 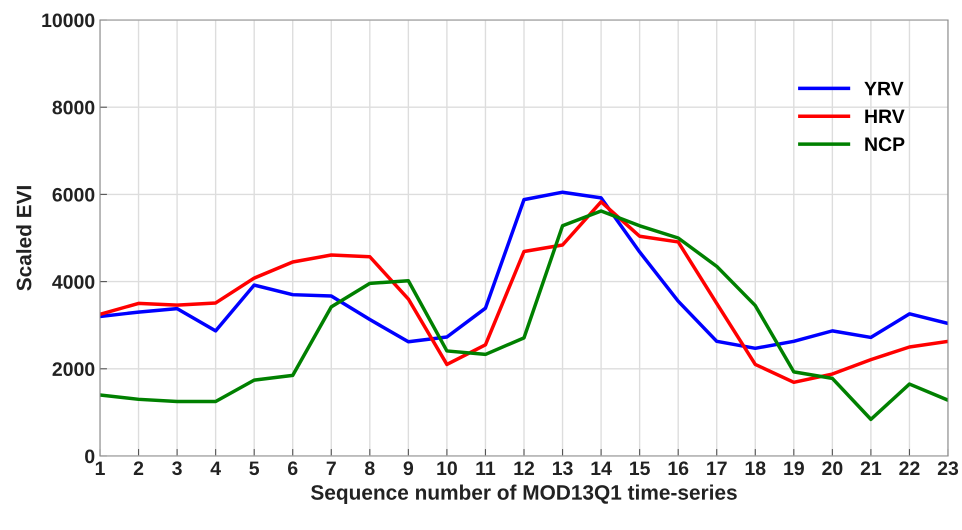 What do you see at coordinates (885, 117) in the screenshot?
I see `legend-label: HRV` at bounding box center [885, 117].